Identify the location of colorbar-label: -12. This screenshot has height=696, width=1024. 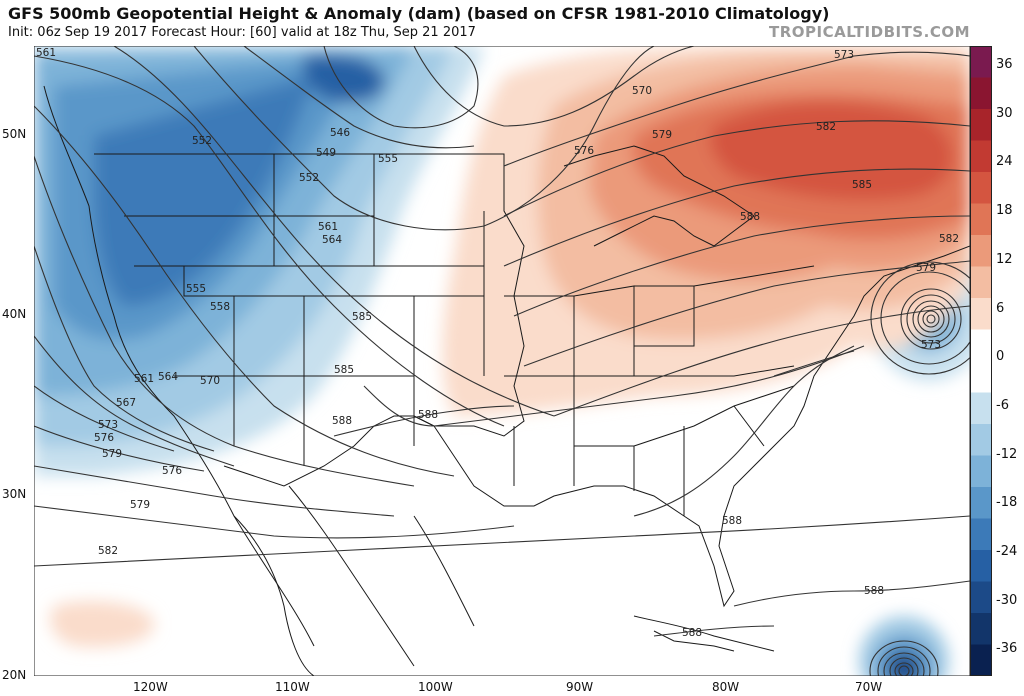
(1007, 454).